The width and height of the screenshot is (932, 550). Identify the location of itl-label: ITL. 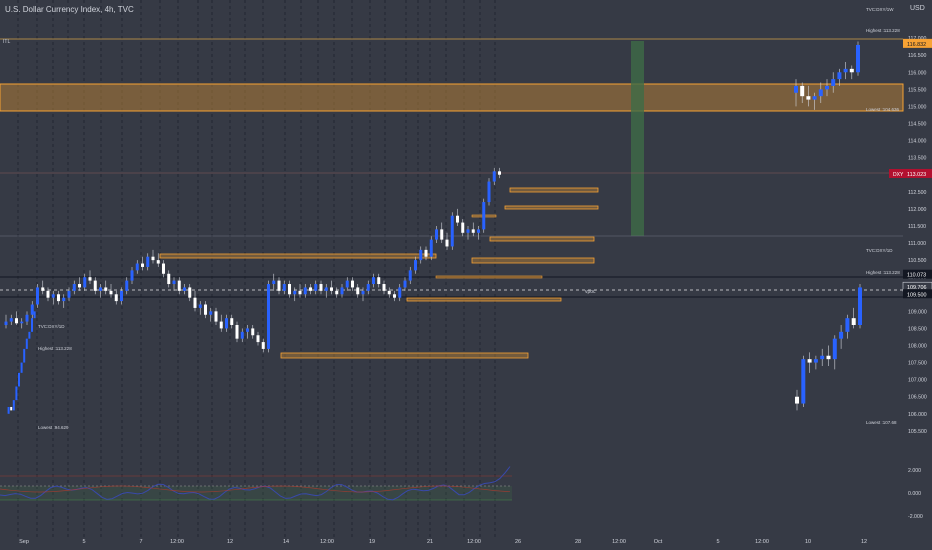
(6, 42).